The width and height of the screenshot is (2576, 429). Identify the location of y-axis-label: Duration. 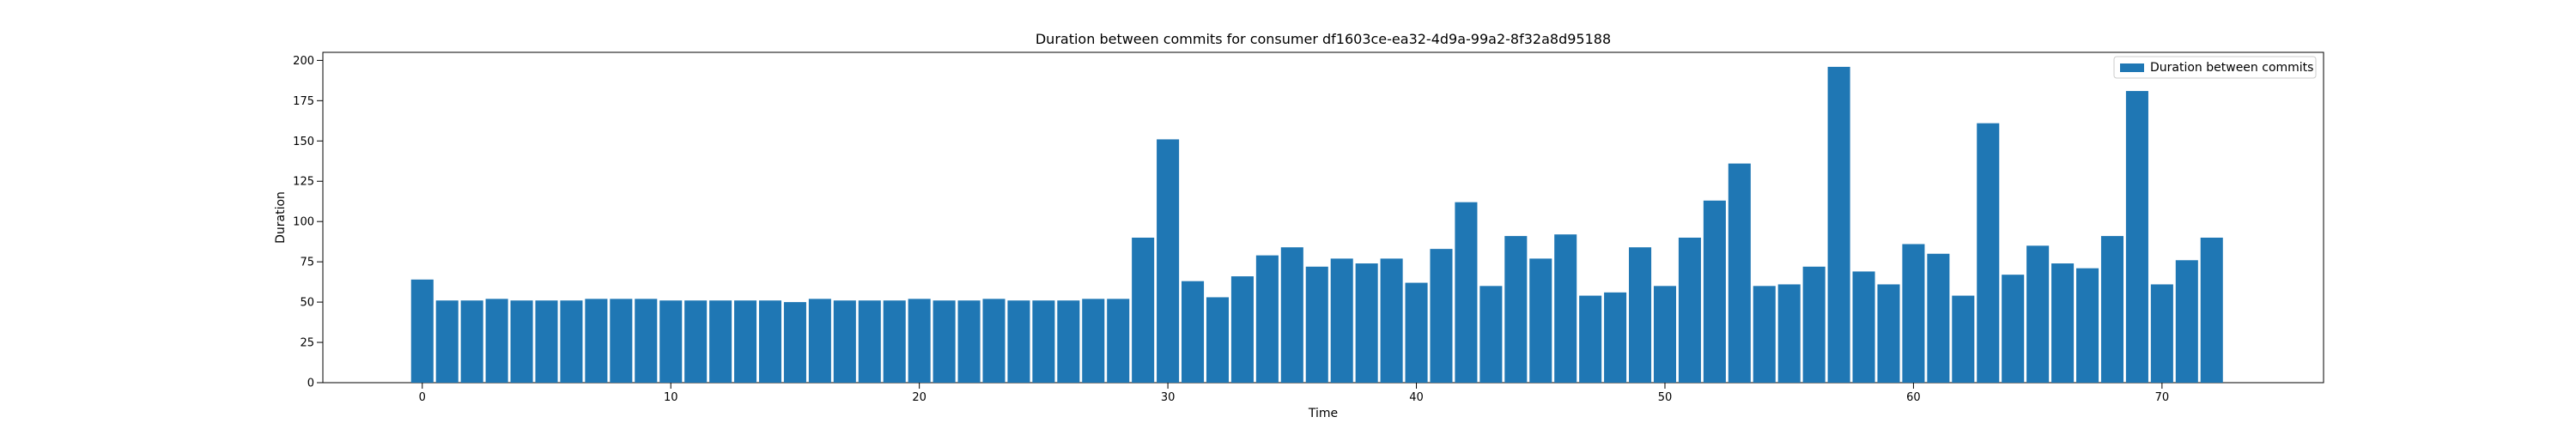
(281, 218).